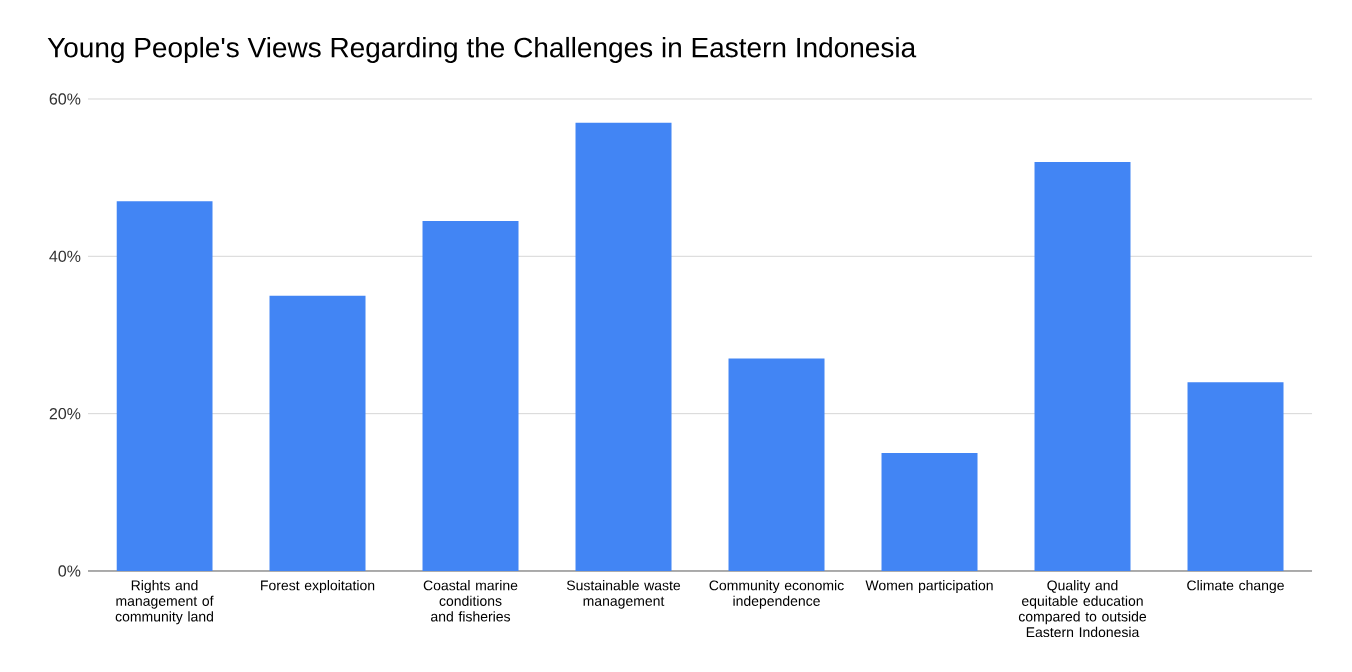 Image resolution: width=1352 pixels, height=672 pixels. What do you see at coordinates (65, 99) in the screenshot?
I see `y-tick-label: 60%` at bounding box center [65, 99].